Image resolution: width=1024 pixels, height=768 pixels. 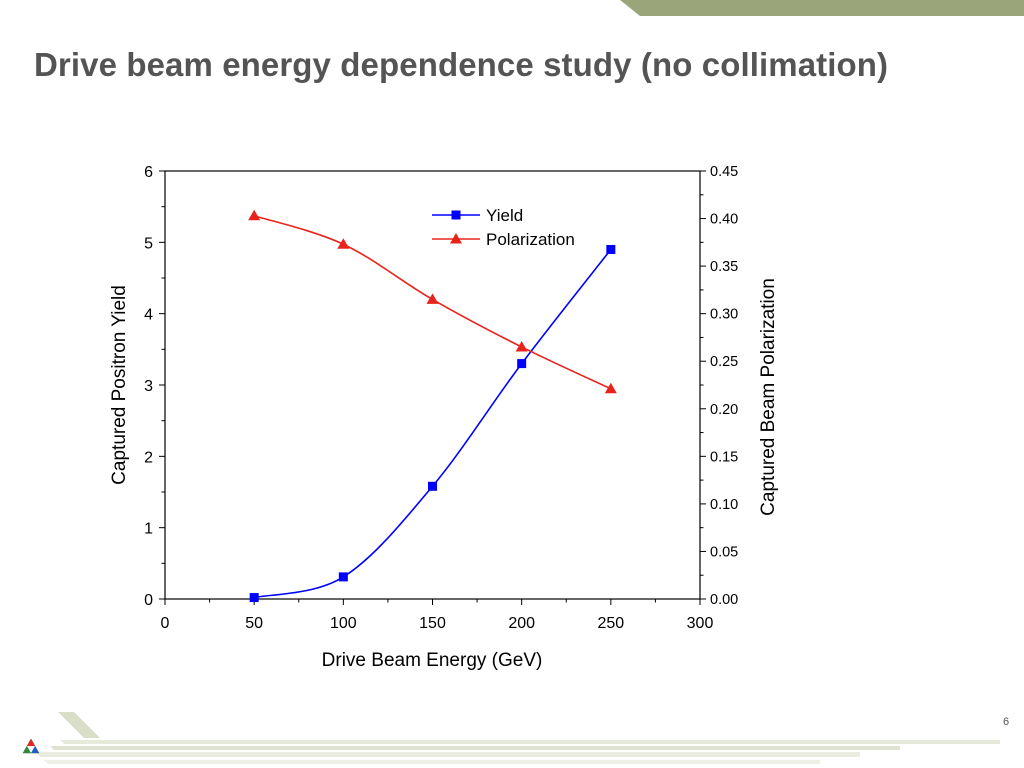 I want to click on x-axis-ticks: 0 50 100 150 200 250 300, so click(x=437, y=615).